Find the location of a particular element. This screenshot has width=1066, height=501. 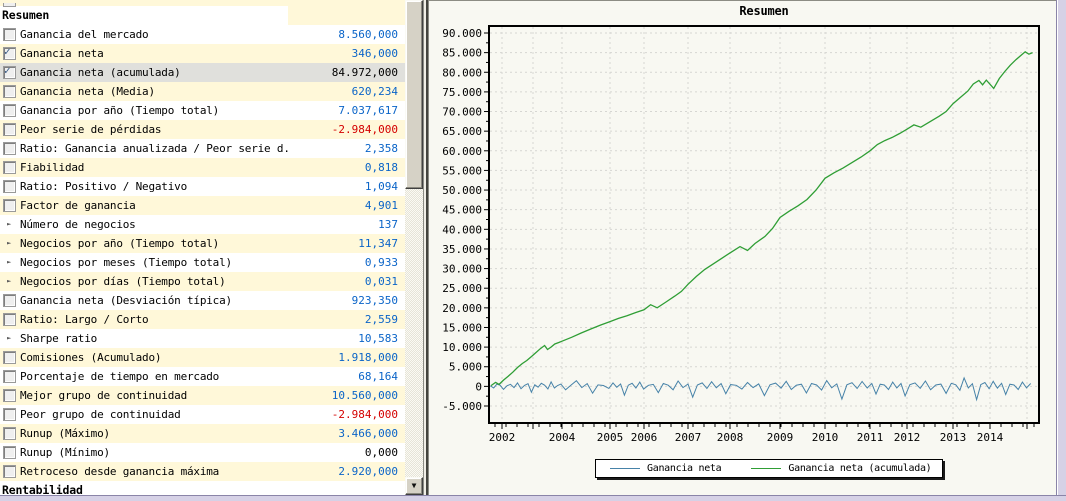

stat-label: Negocios por días (Tiempo total) is located at coordinates (123, 281).